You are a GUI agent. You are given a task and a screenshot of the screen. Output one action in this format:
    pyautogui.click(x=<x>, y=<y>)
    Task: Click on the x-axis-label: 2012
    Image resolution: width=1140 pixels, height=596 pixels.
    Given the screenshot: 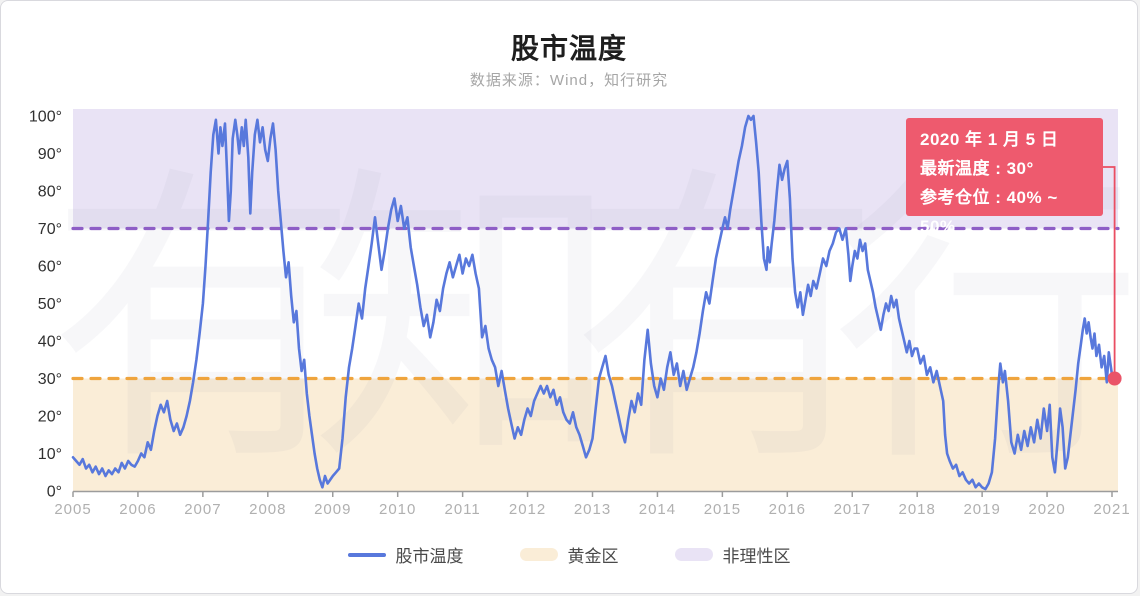 What is the action you would take?
    pyautogui.click(x=527, y=509)
    